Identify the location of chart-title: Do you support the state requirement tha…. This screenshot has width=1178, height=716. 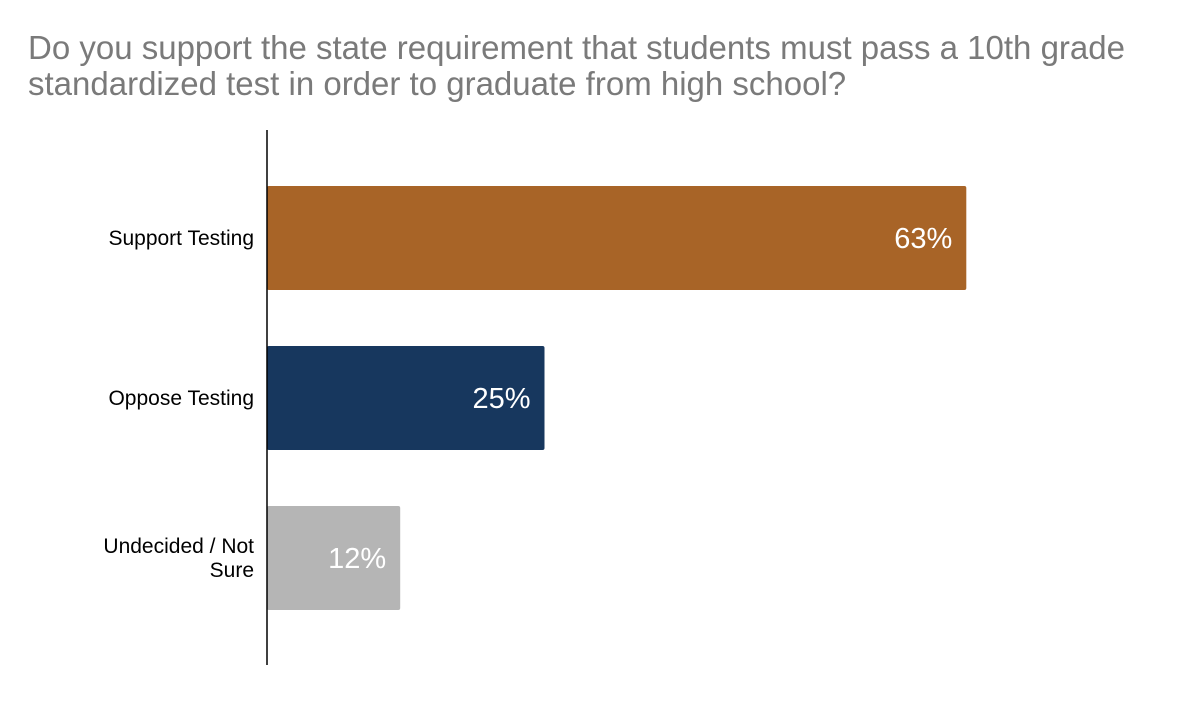
(576, 65).